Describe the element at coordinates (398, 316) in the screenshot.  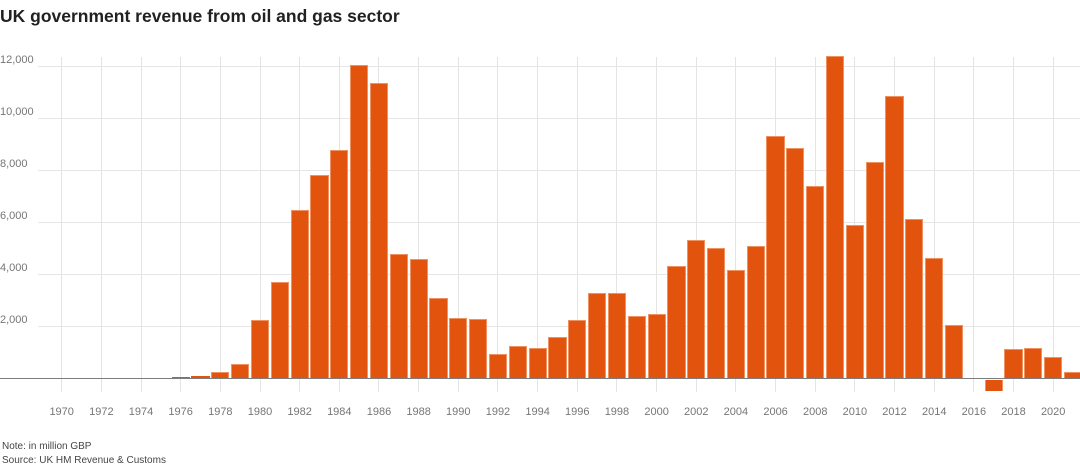
I see `bar-1987` at that location.